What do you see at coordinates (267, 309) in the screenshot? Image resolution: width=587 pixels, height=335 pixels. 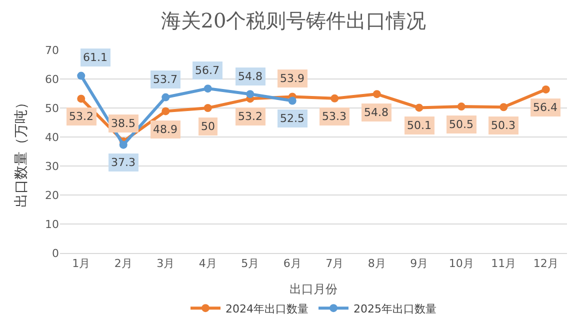 I see `legend-label: 2024年出口数量` at bounding box center [267, 309].